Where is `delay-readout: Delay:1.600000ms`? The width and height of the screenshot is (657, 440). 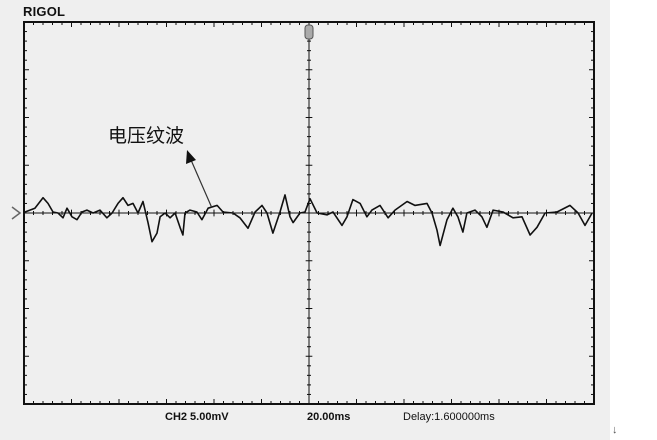
delay-readout: Delay:1.600000ms is located at coordinates (449, 417).